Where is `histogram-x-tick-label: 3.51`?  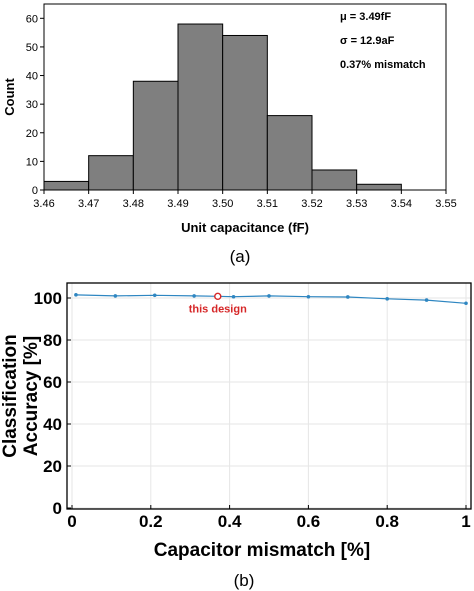 histogram-x-tick-label: 3.51 is located at coordinates (267, 204).